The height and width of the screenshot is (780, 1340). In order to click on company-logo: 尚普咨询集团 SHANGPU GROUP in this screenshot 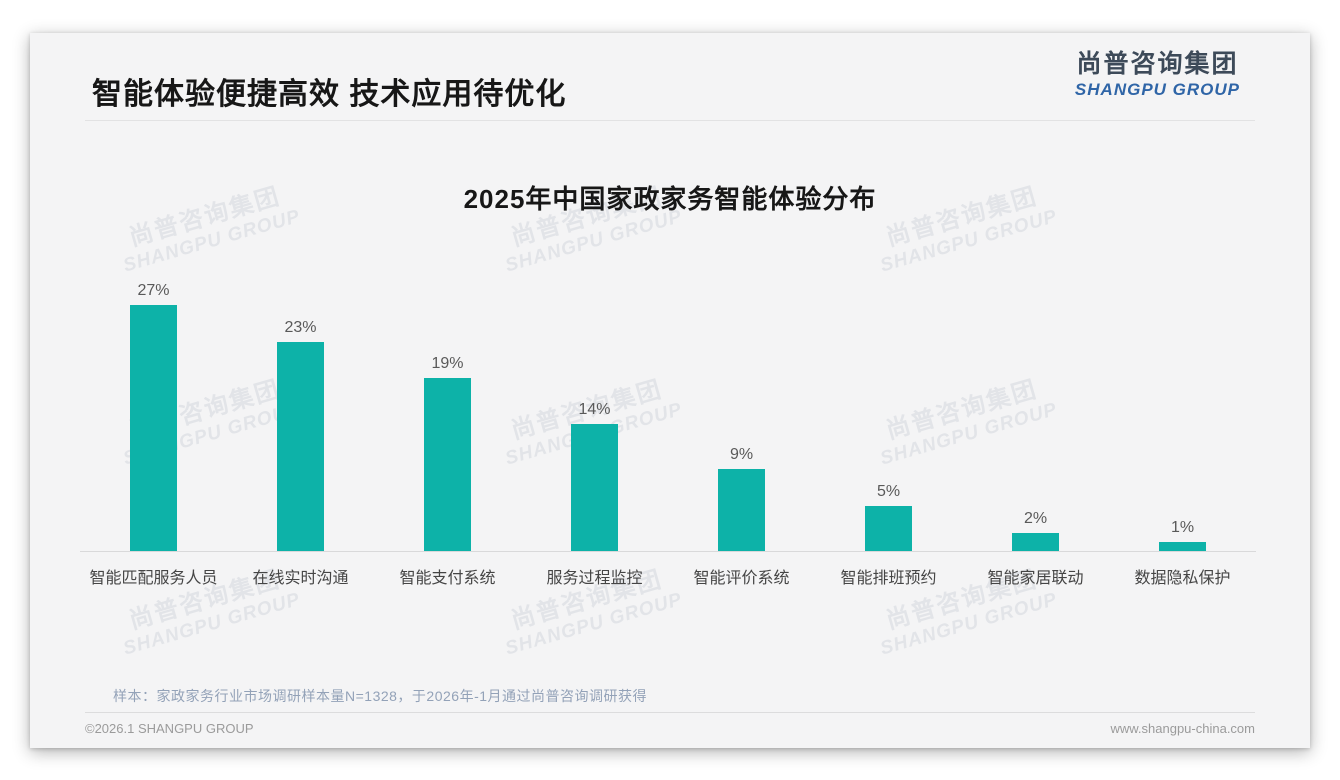, I will do `click(1157, 74)`.